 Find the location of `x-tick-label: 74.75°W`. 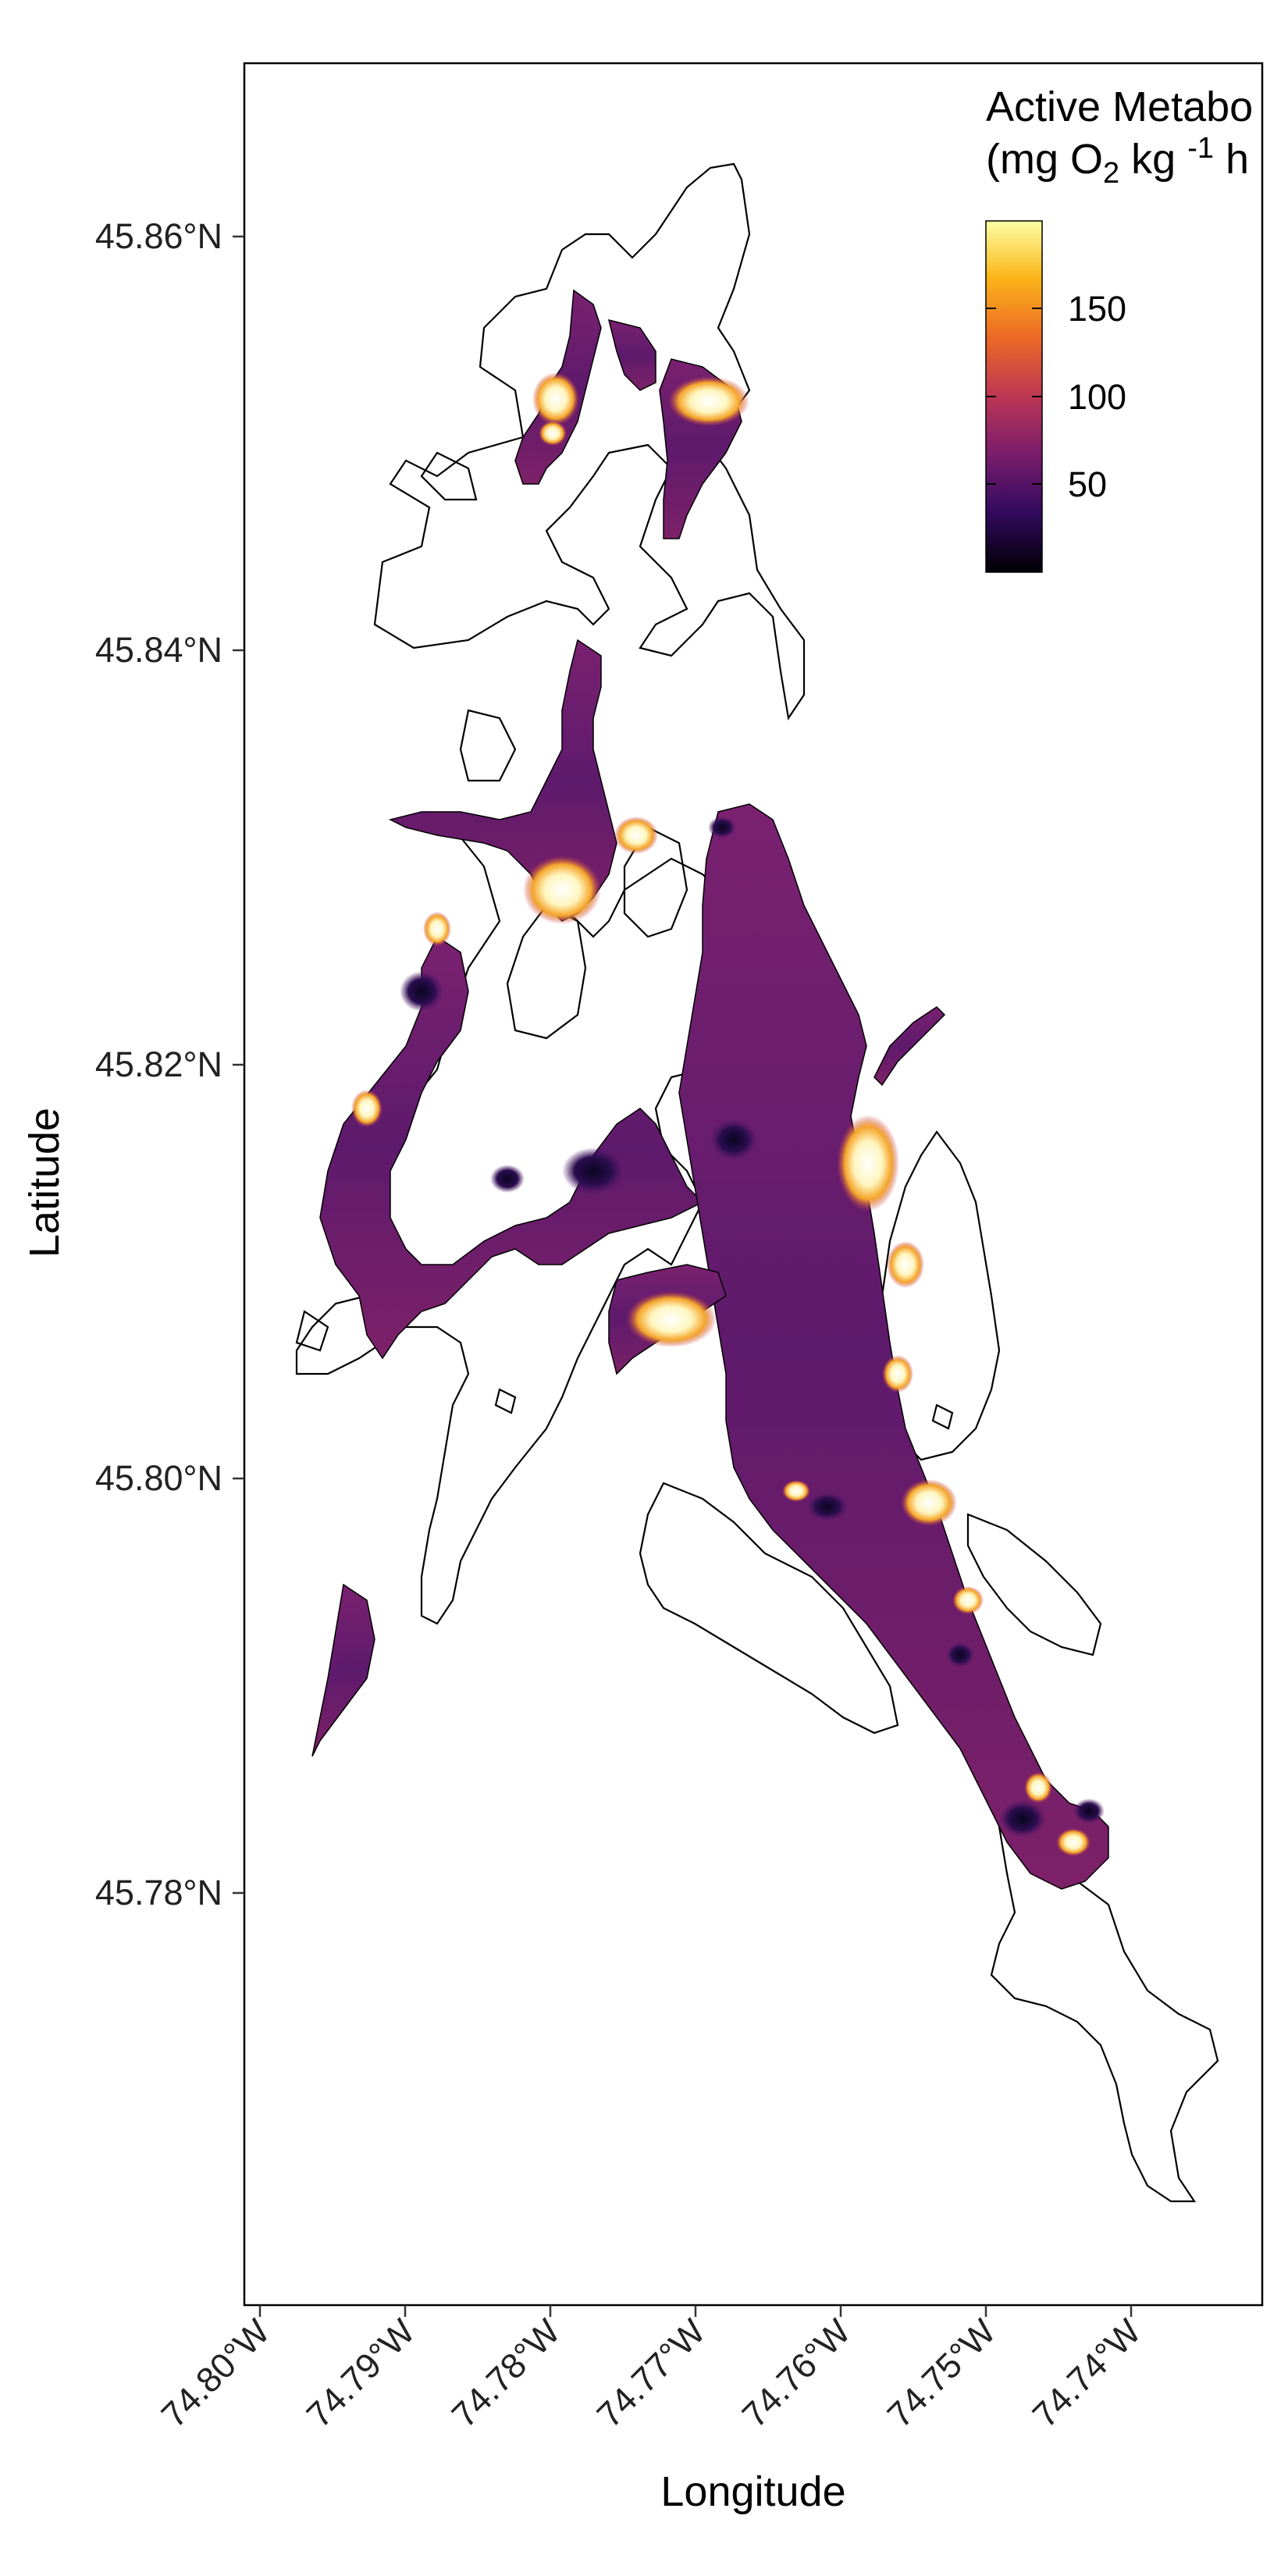

x-tick-label: 74.75°W is located at coordinates (942, 2373).